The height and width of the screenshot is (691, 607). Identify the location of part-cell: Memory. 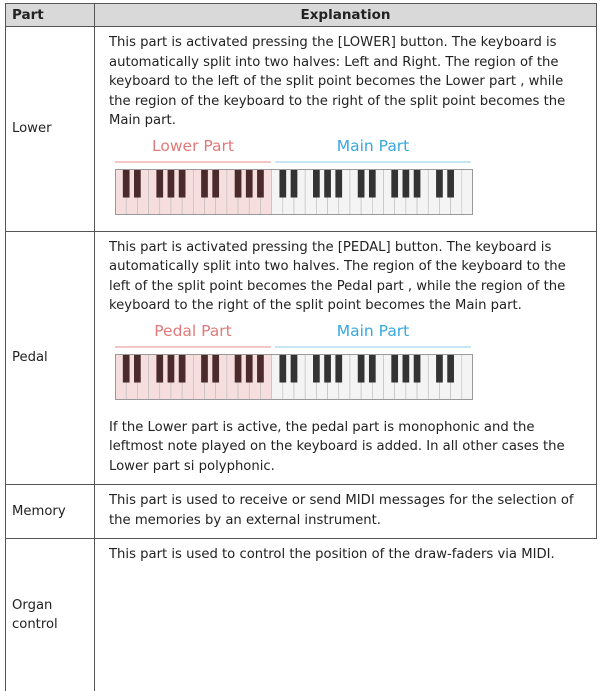
(50, 511).